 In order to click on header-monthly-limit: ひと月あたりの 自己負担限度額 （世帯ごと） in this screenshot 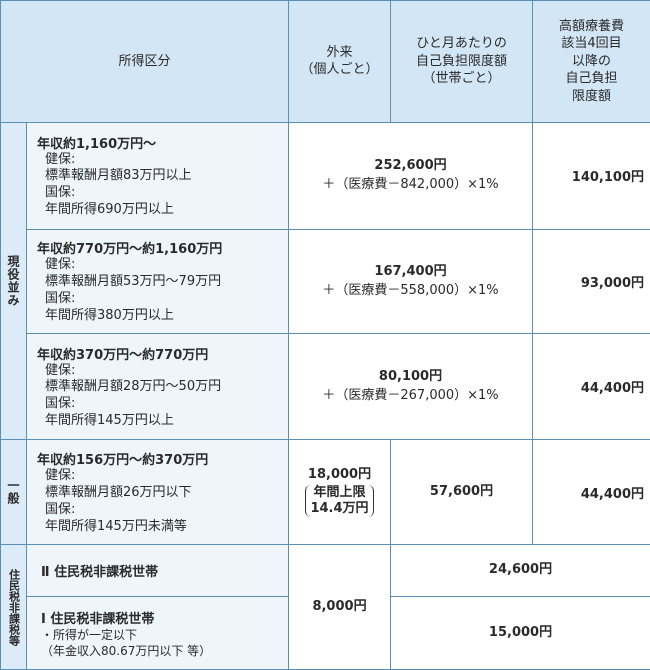, I will do `click(462, 61)`.